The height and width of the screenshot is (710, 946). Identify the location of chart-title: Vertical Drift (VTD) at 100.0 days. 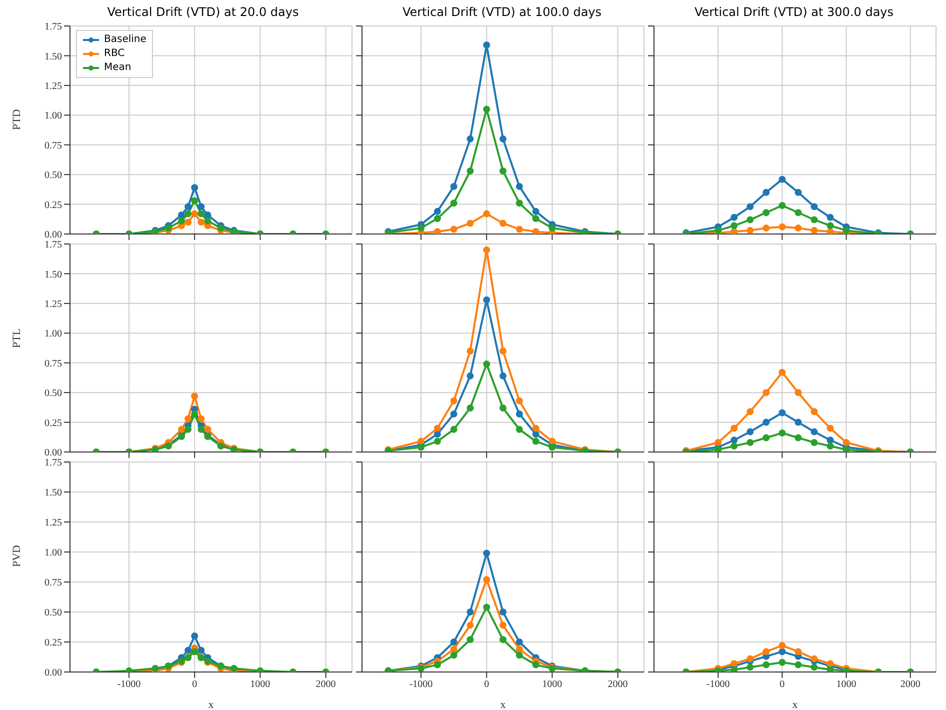
(502, 12).